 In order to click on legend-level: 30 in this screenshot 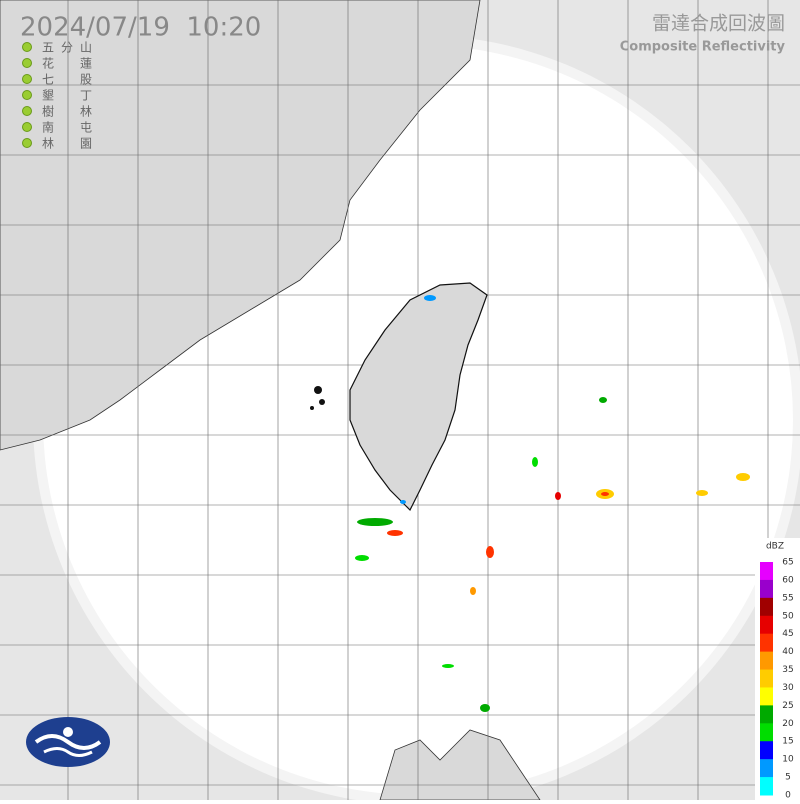, I will do `click(788, 688)`.